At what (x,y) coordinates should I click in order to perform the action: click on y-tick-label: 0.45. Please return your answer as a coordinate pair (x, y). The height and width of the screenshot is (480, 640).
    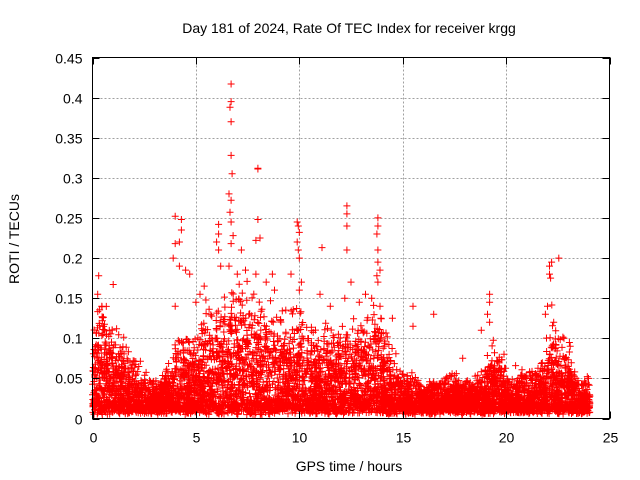
    Looking at the image, I should click on (68, 59).